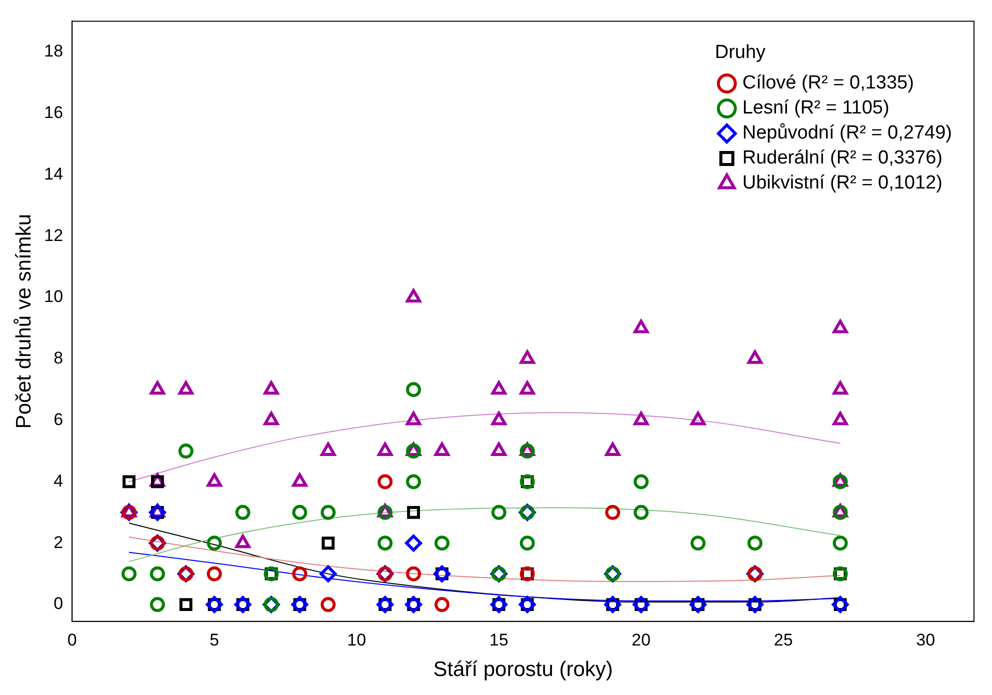 The width and height of the screenshot is (992, 695). What do you see at coordinates (59, 480) in the screenshot?
I see `y-tick-label: 4` at bounding box center [59, 480].